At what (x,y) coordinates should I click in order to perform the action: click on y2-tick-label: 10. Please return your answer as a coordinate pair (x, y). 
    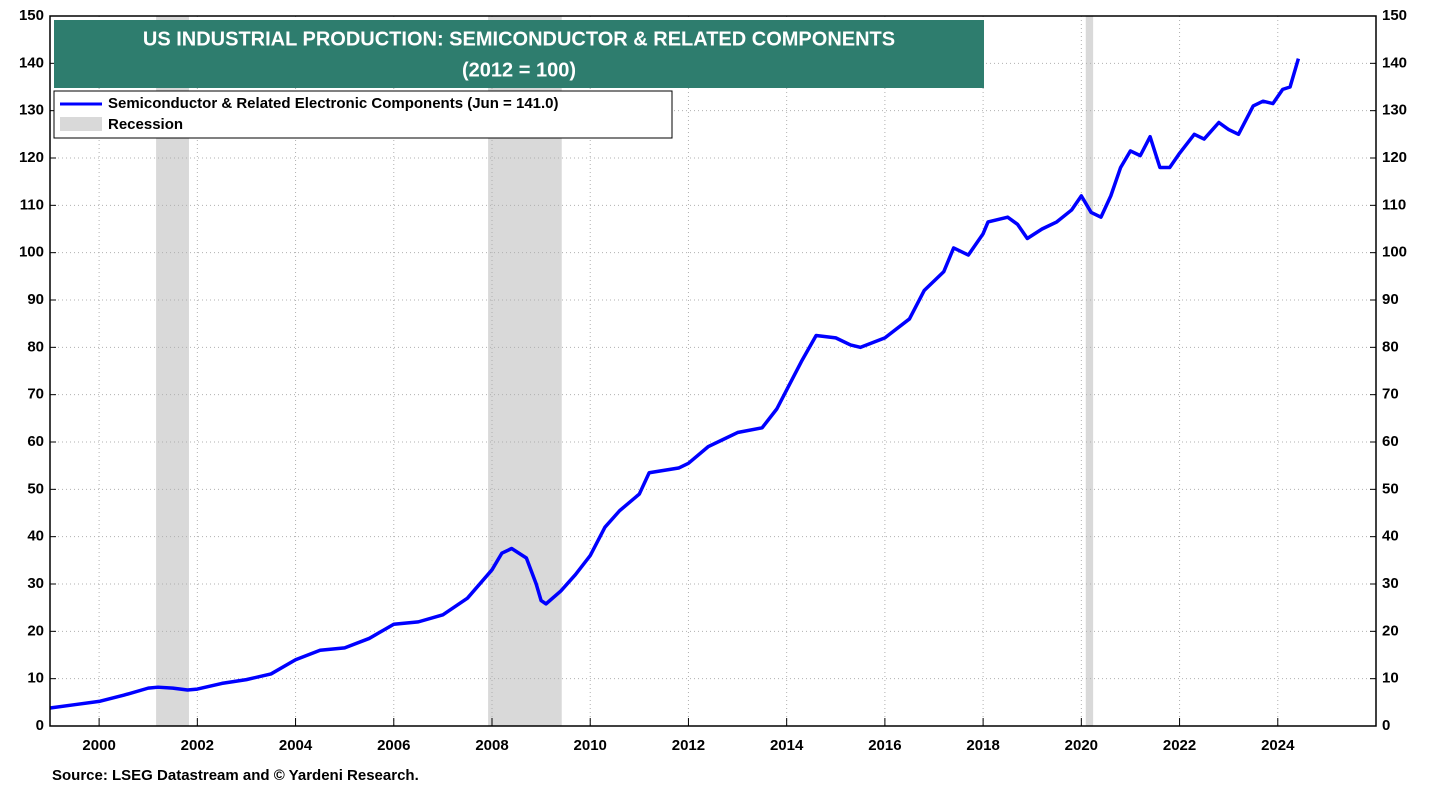
    Looking at the image, I should click on (1390, 678).